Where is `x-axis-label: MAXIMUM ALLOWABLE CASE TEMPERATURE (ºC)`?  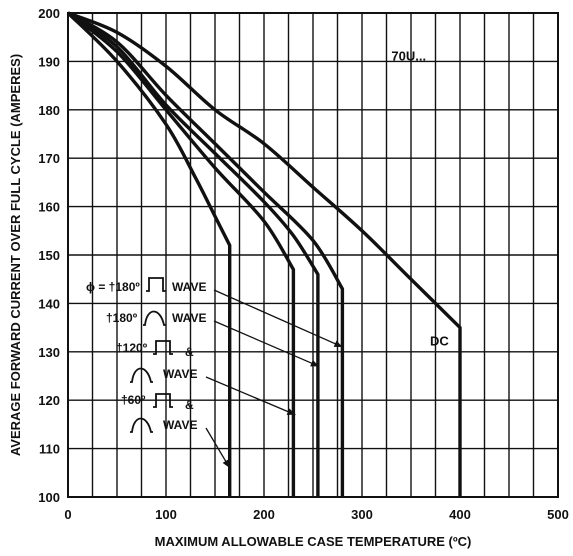
x-axis-label: MAXIMUM ALLOWABLE CASE TEMPERATURE (ºC) is located at coordinates (313, 541).